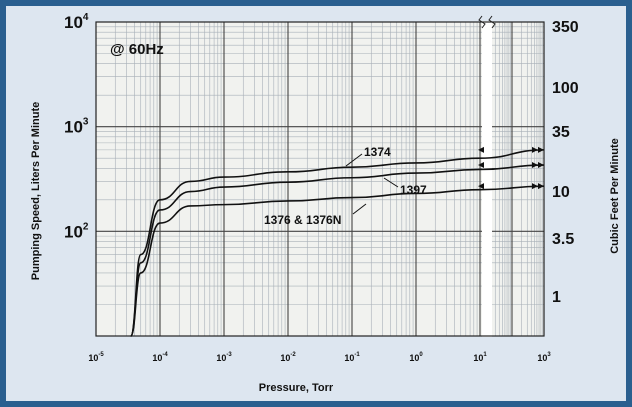  What do you see at coordinates (565, 27) in the screenshot?
I see `y-tick-label-right: 350` at bounding box center [565, 27].